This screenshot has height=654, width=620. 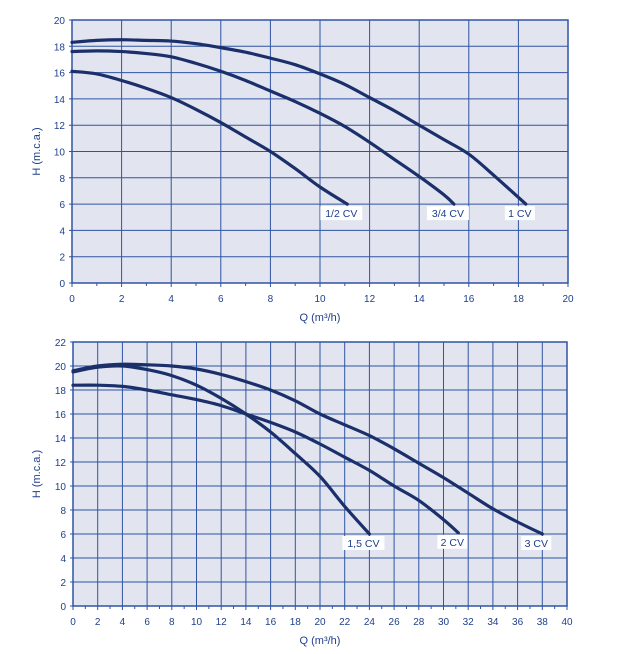 I want to click on y-tick-label: 22, so click(x=61, y=343).